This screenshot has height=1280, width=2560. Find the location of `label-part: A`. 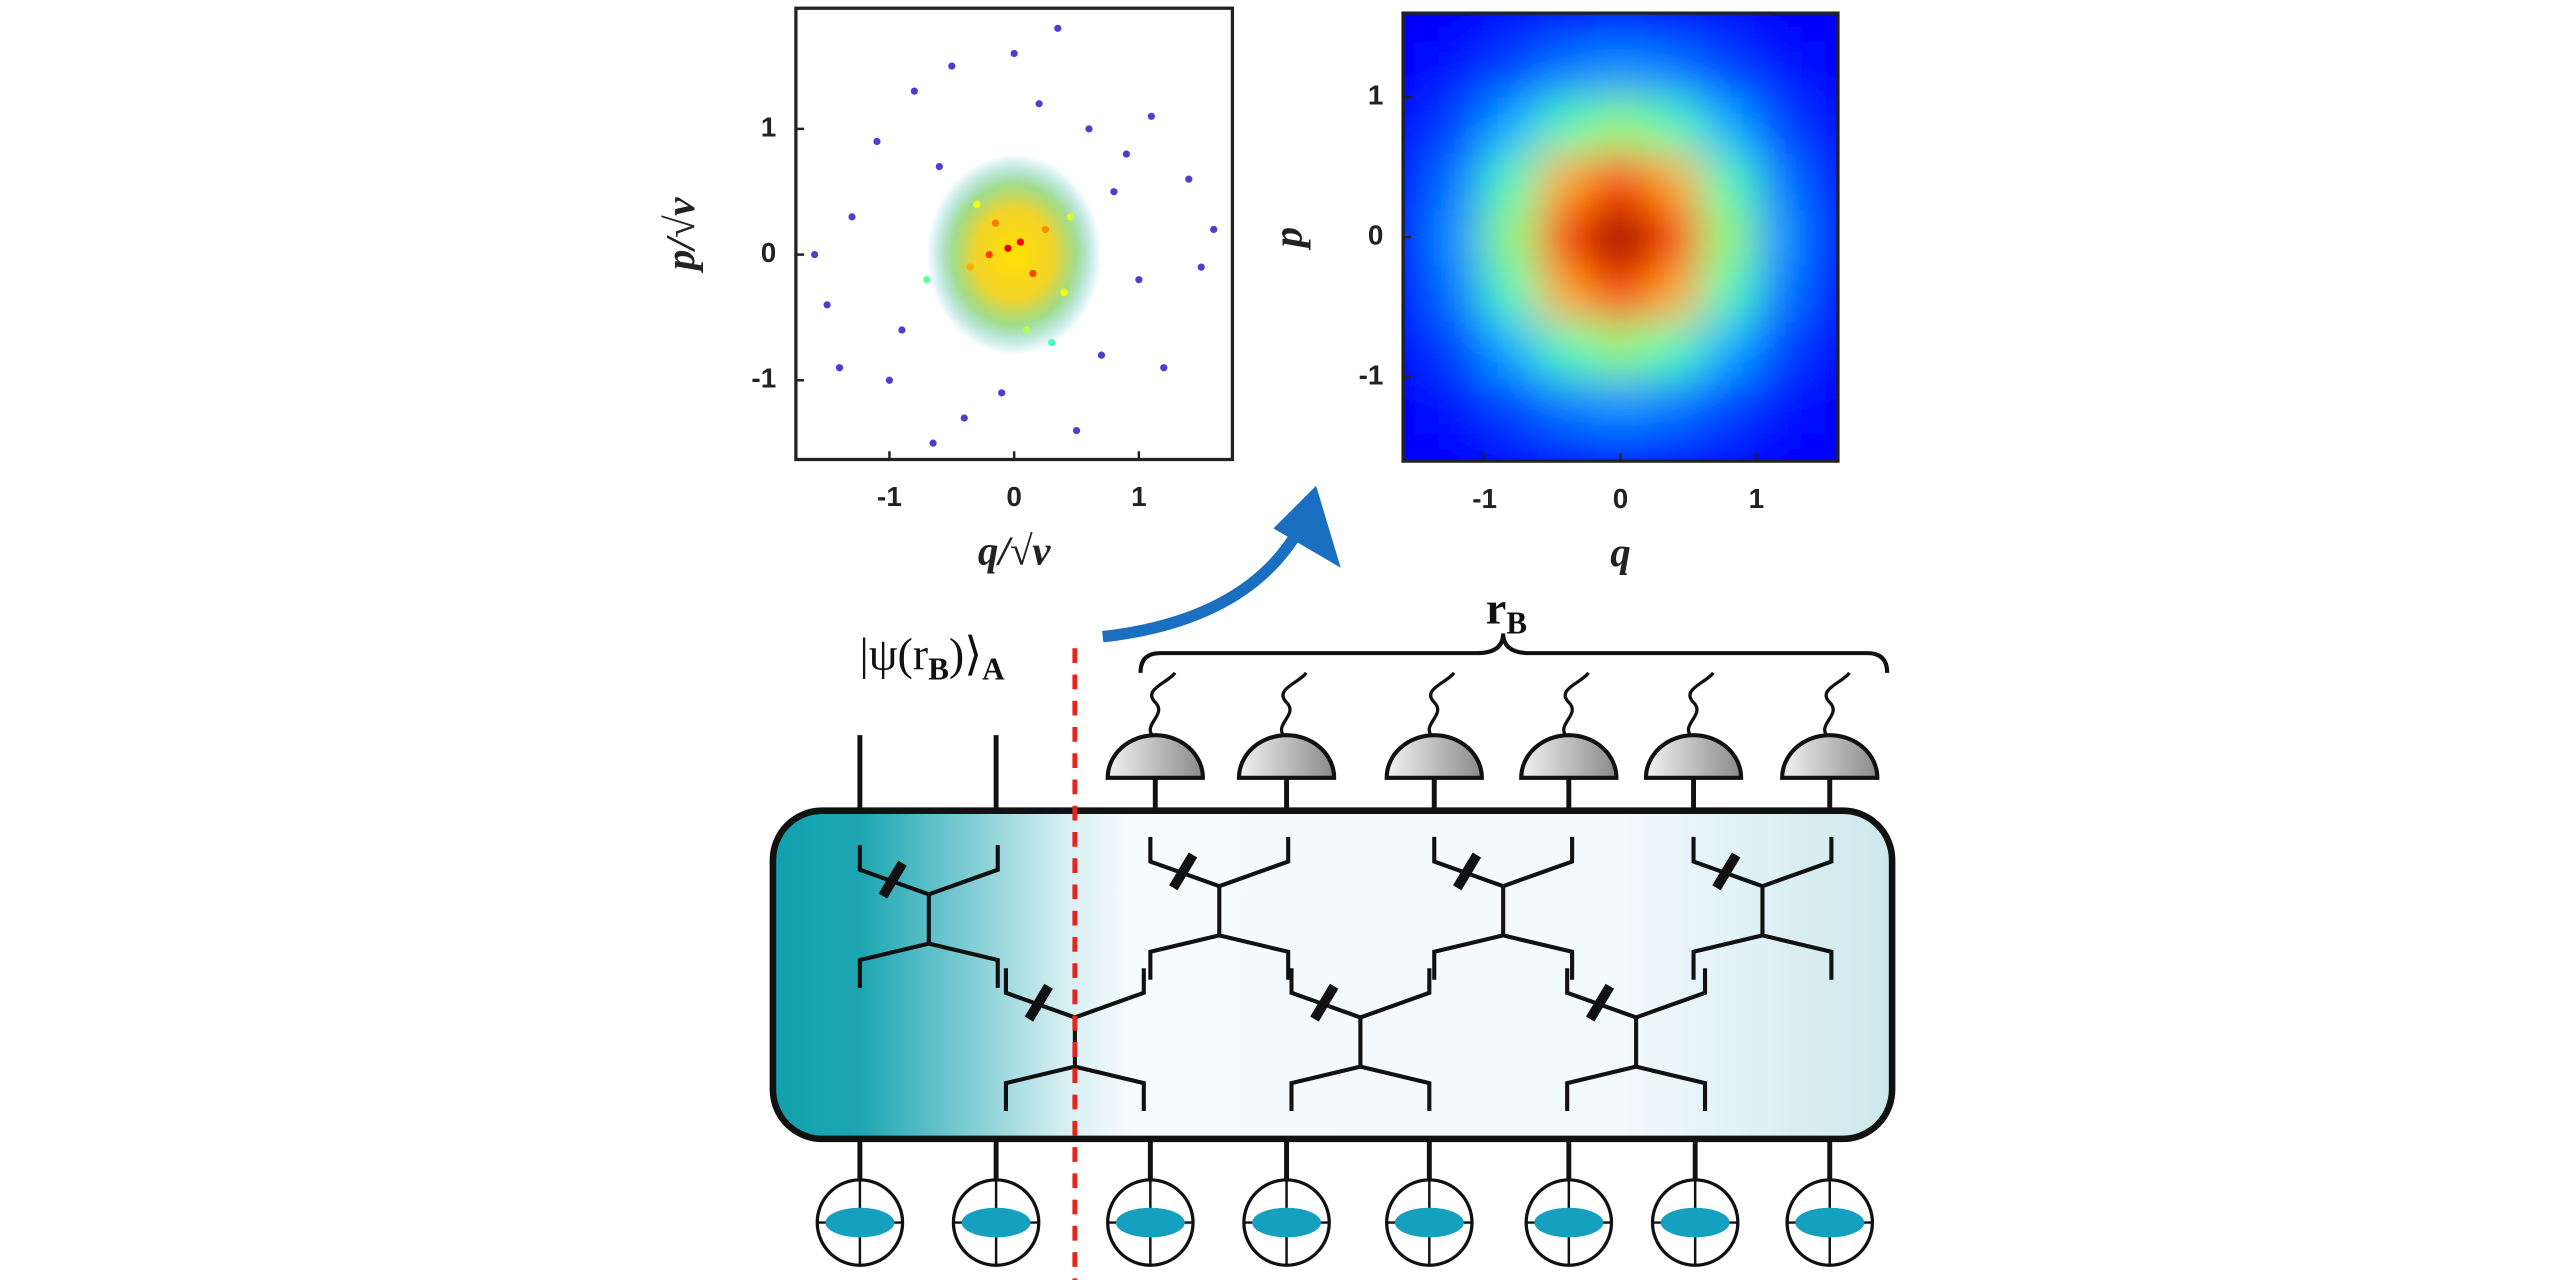

label-part: A is located at coordinates (993, 668).